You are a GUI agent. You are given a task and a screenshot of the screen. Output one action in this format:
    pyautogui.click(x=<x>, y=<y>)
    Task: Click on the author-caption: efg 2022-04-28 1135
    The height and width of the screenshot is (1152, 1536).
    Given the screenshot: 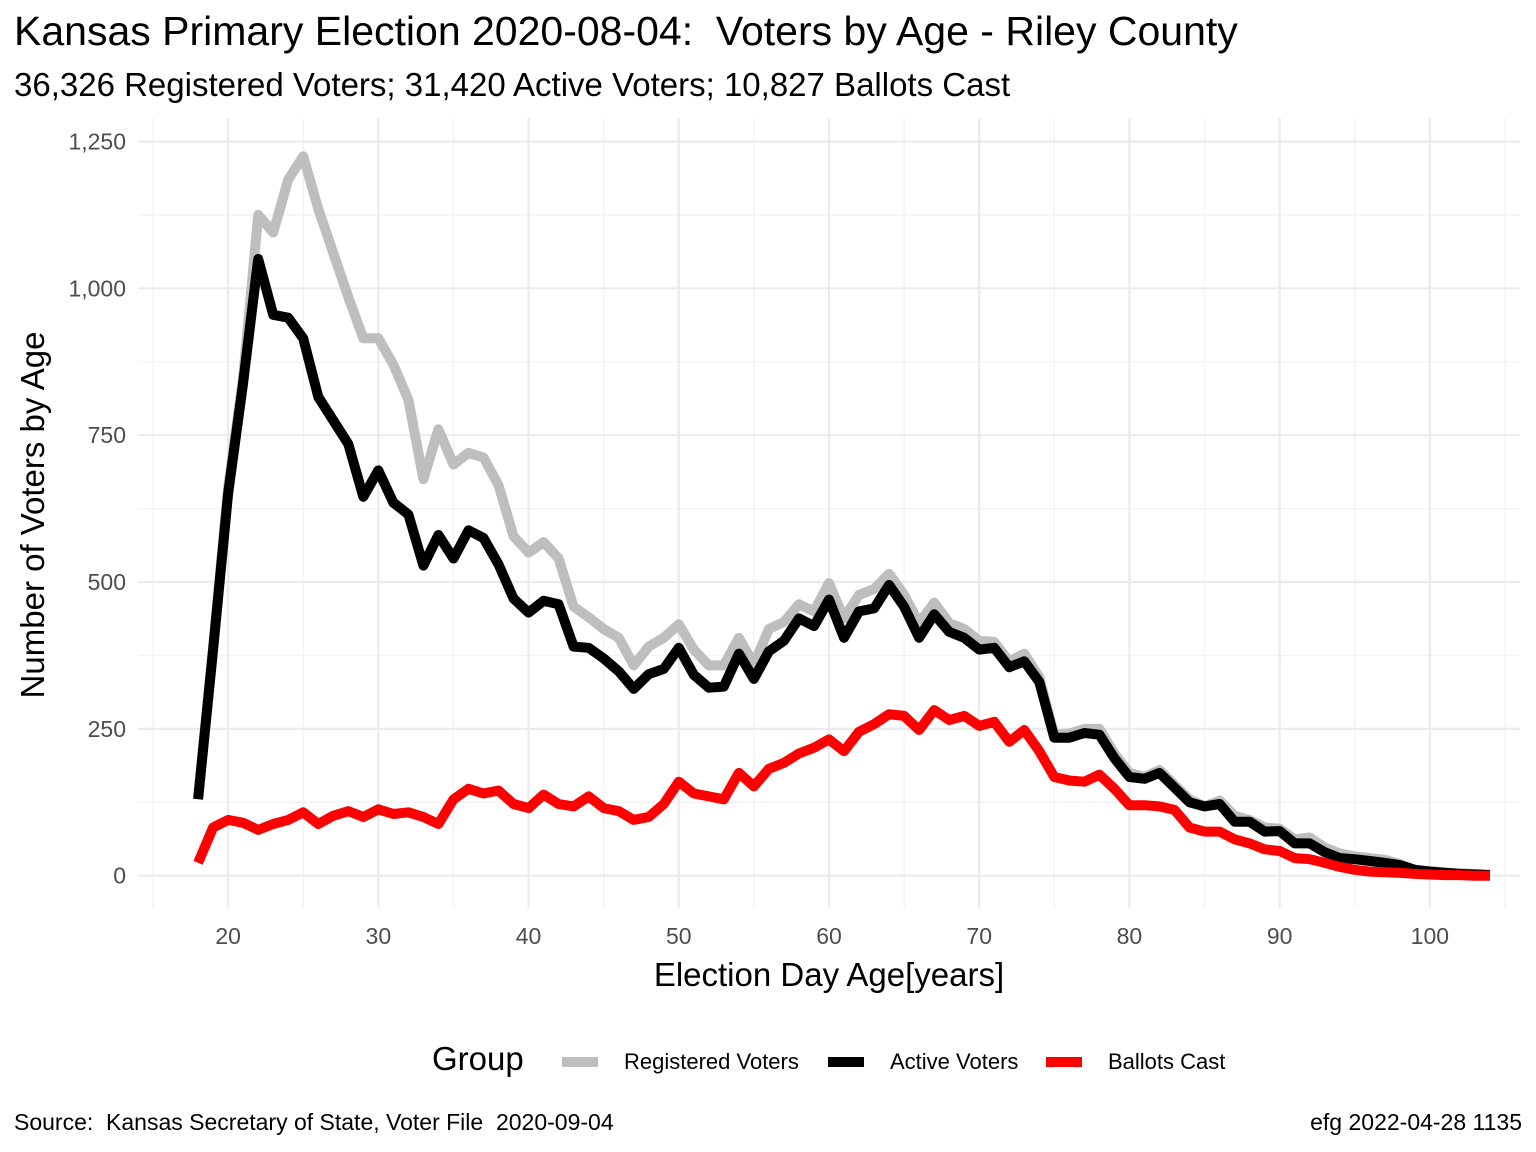 What is the action you would take?
    pyautogui.click(x=1416, y=1122)
    